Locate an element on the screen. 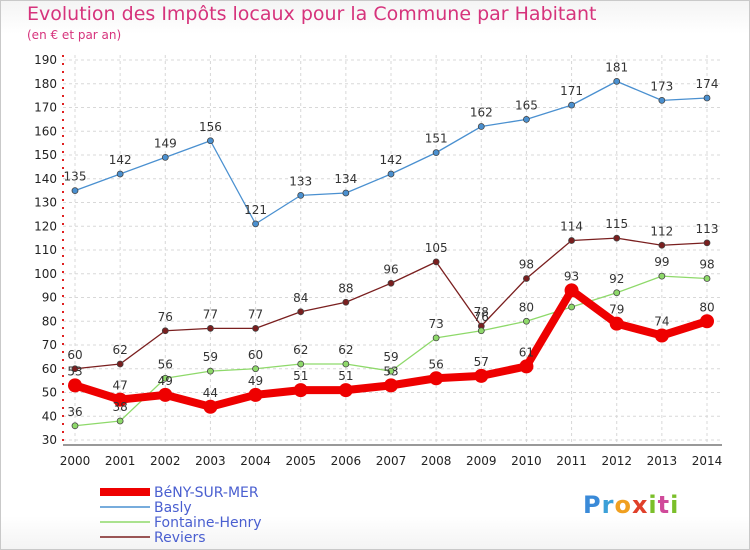 Image resolution: width=750 pixels, height=550 pixels. data-label: 96 is located at coordinates (390, 269).